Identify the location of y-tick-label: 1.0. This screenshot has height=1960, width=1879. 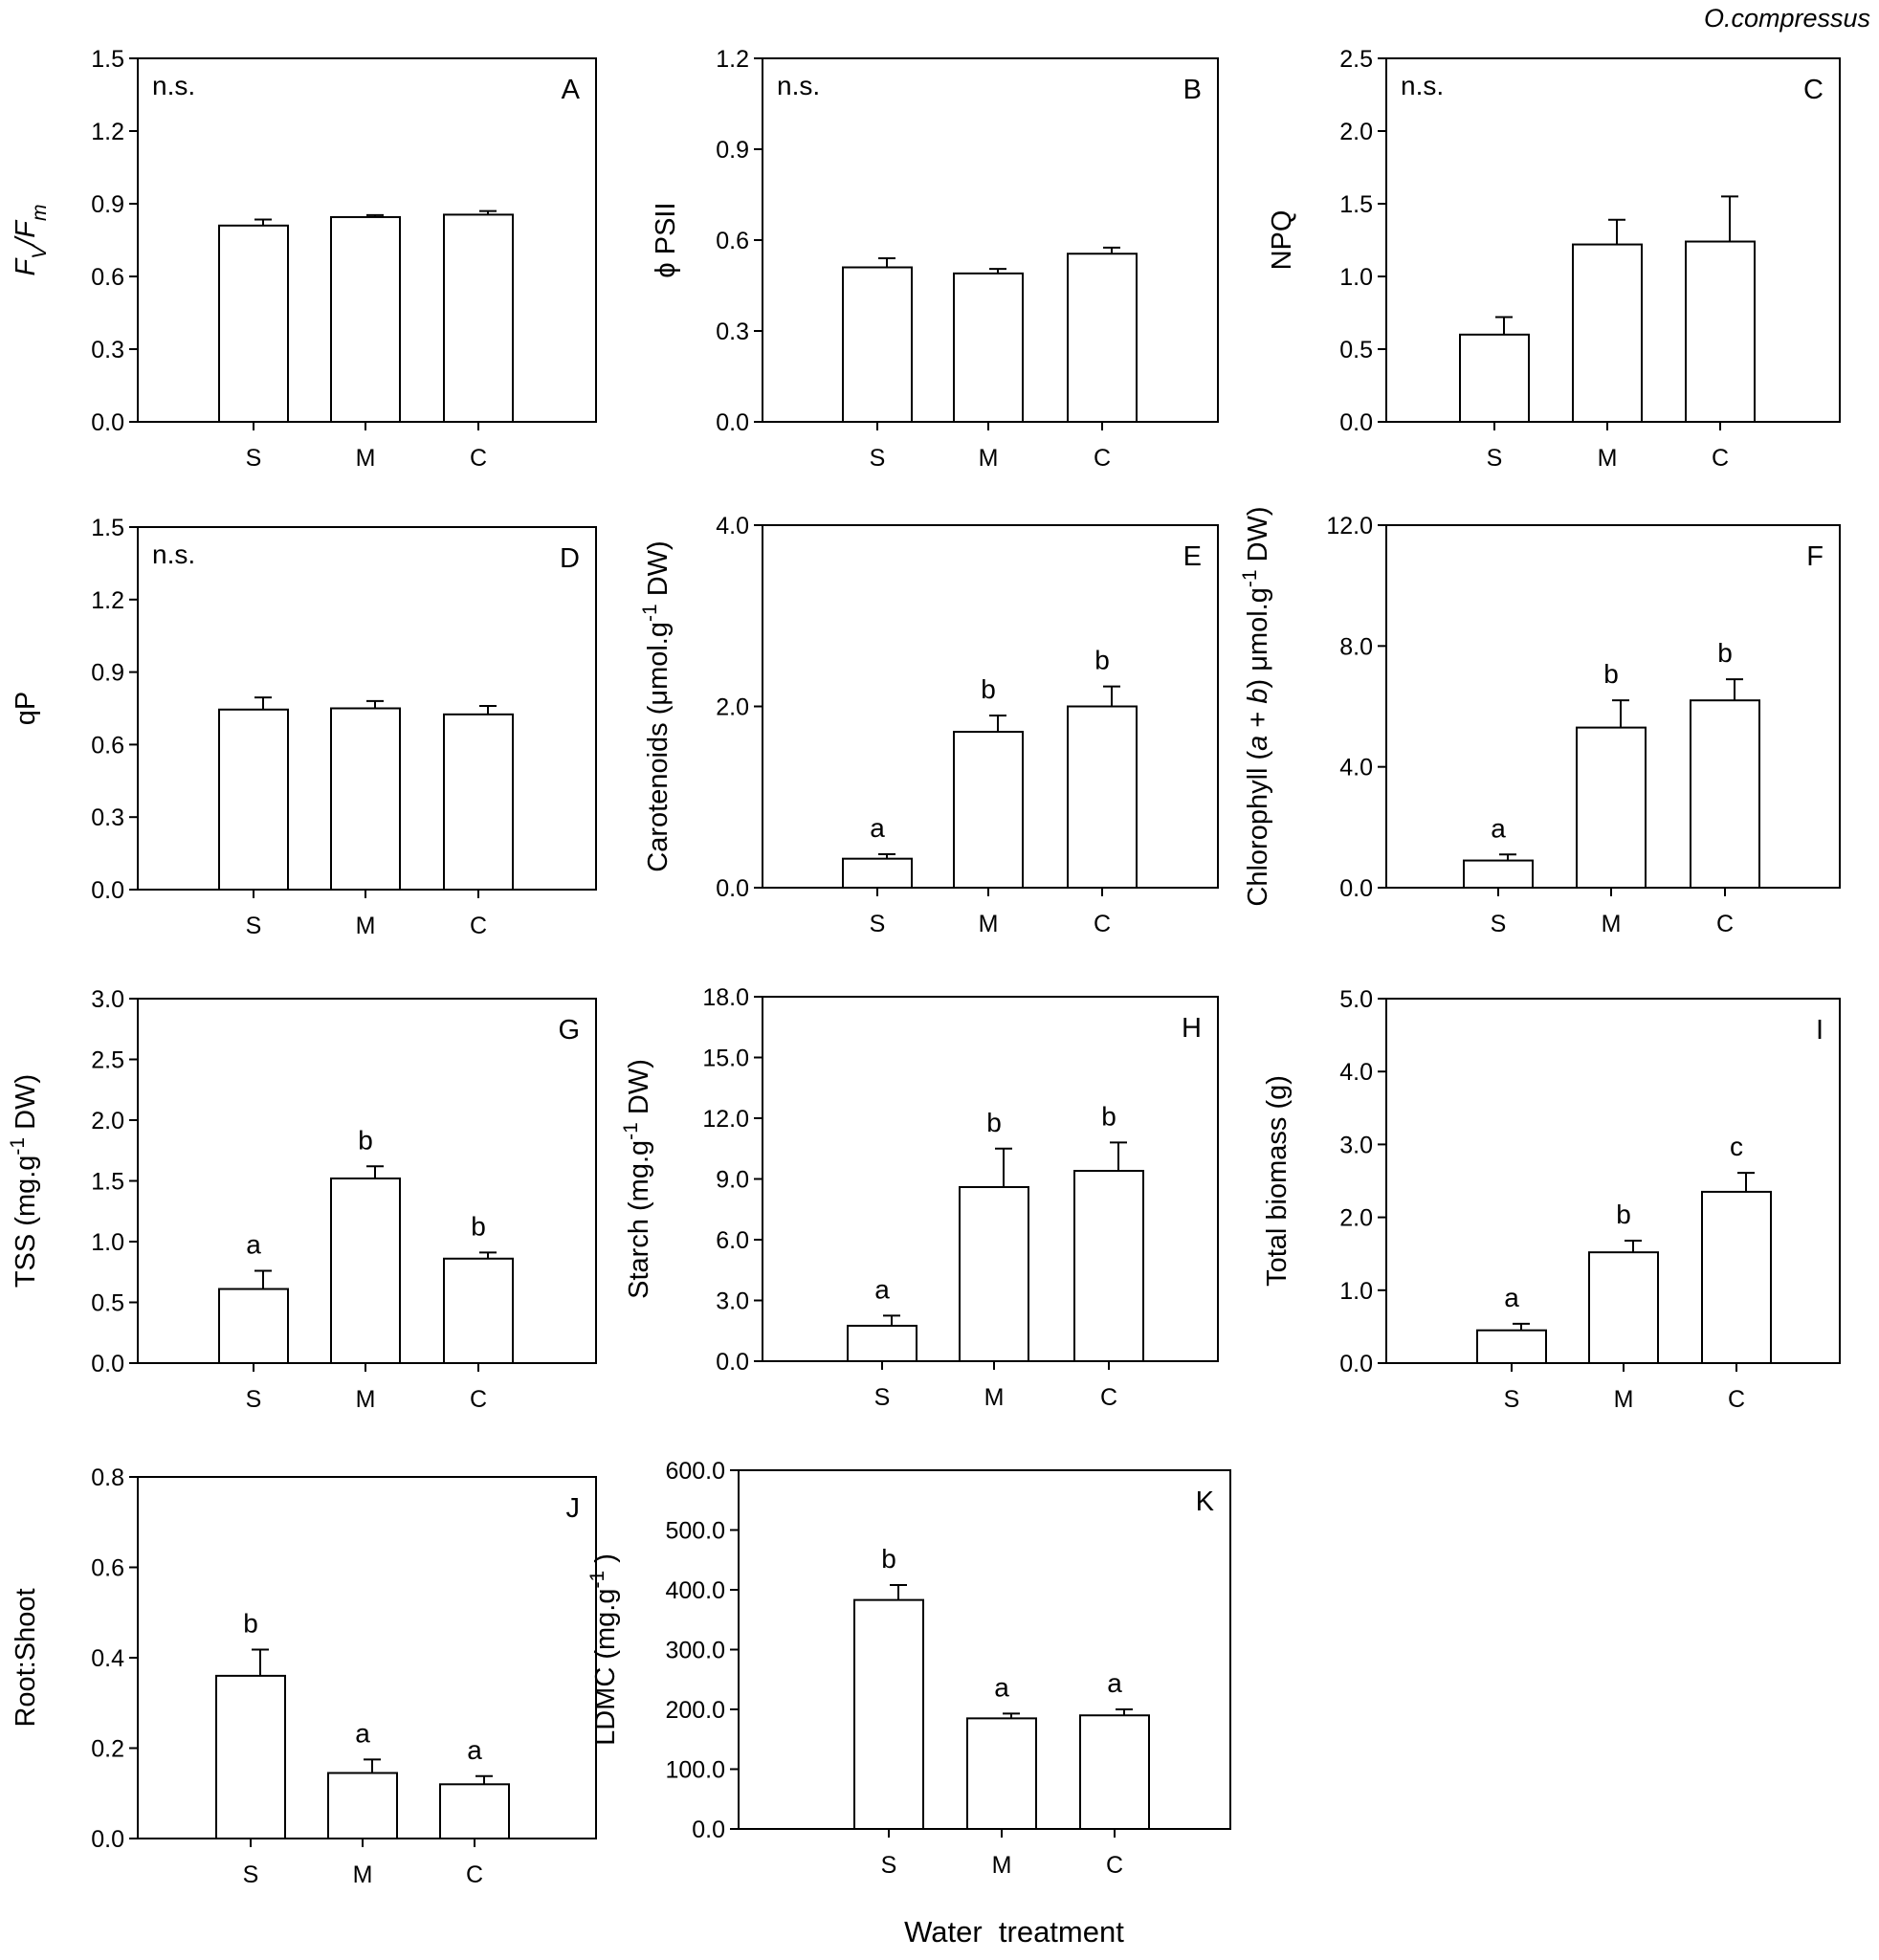
(1356, 277).